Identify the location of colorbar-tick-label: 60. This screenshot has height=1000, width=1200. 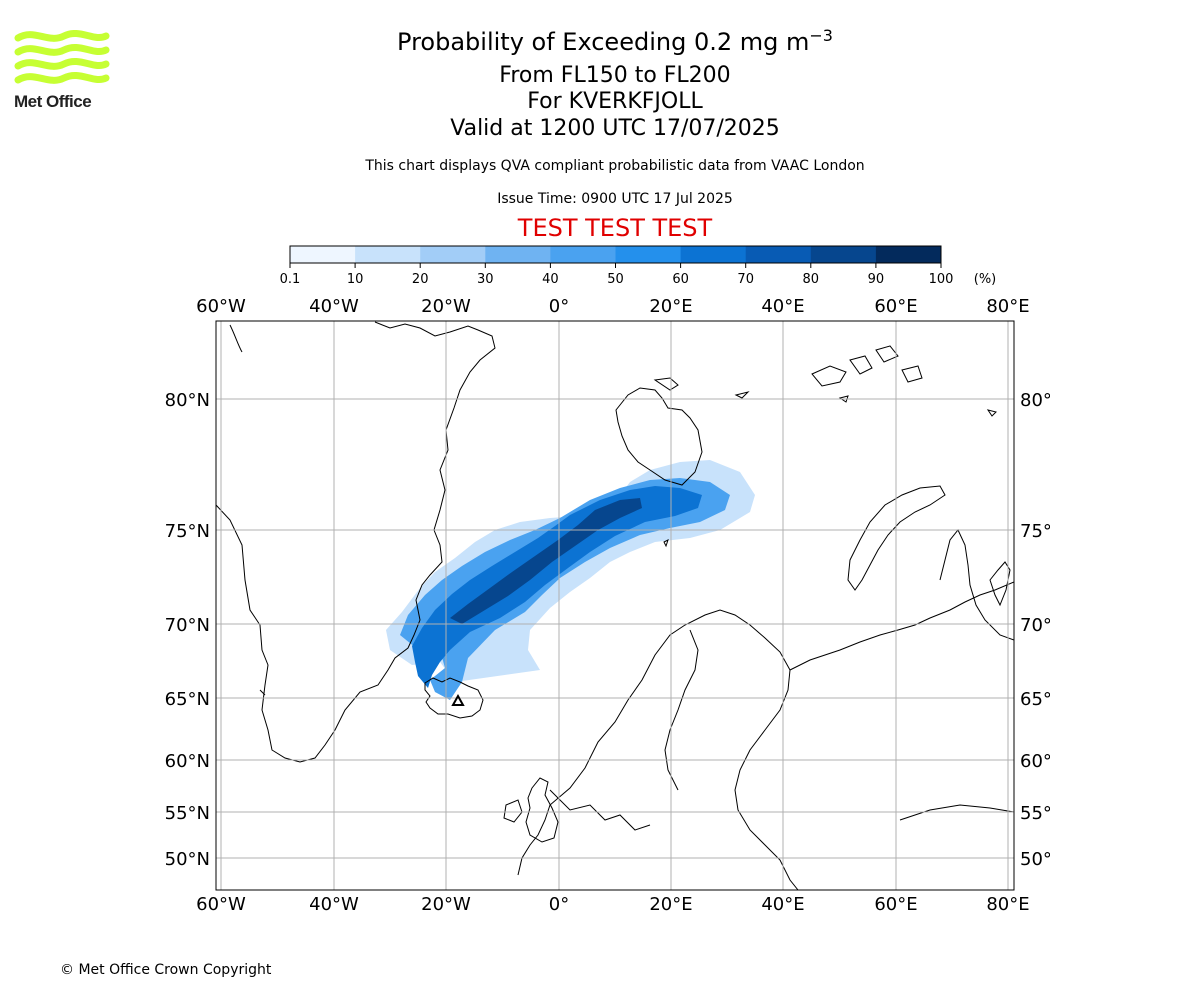
(680, 279).